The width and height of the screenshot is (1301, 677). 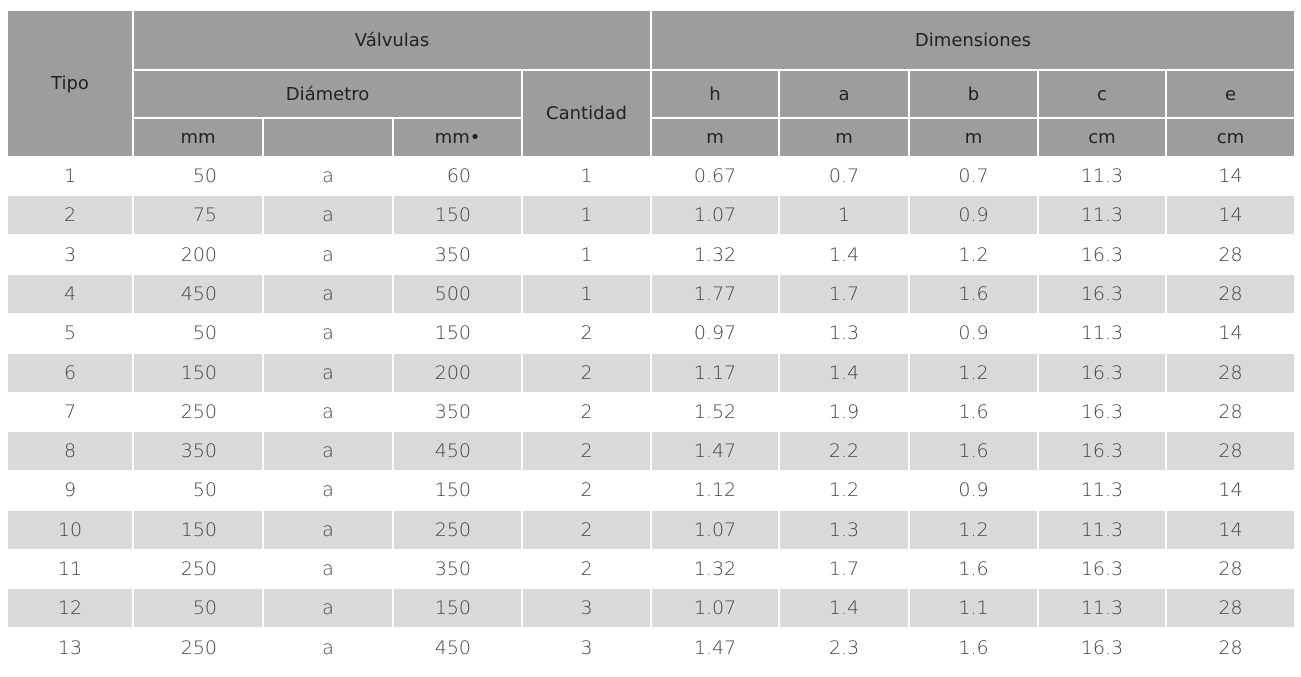 What do you see at coordinates (70, 293) in the screenshot?
I see `table-cell: 4` at bounding box center [70, 293].